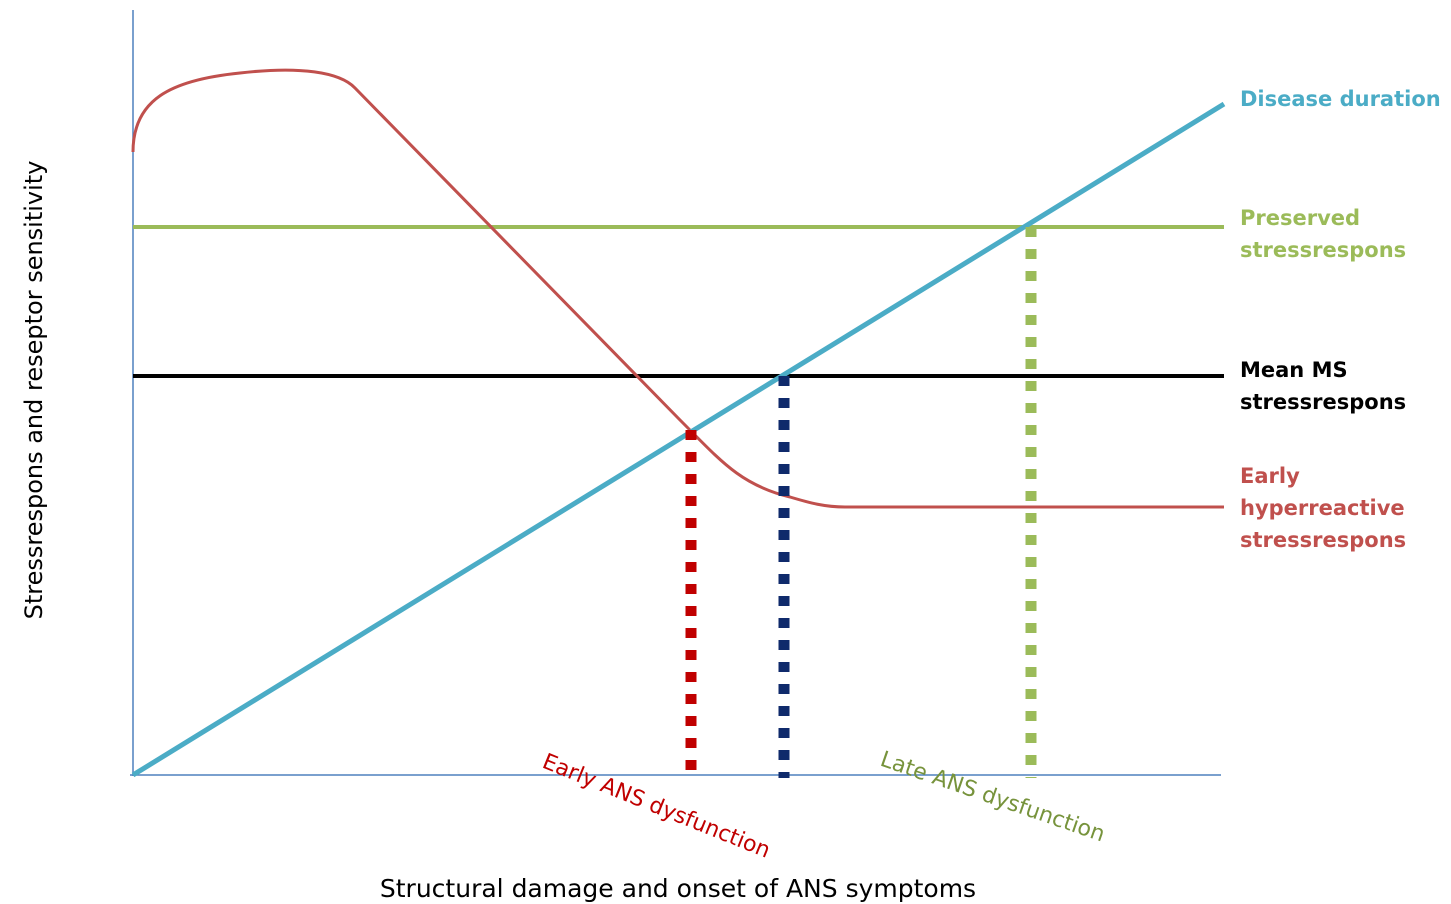 This screenshot has height=904, width=1451. I want to click on label-line: Preserved, so click(1300, 218).